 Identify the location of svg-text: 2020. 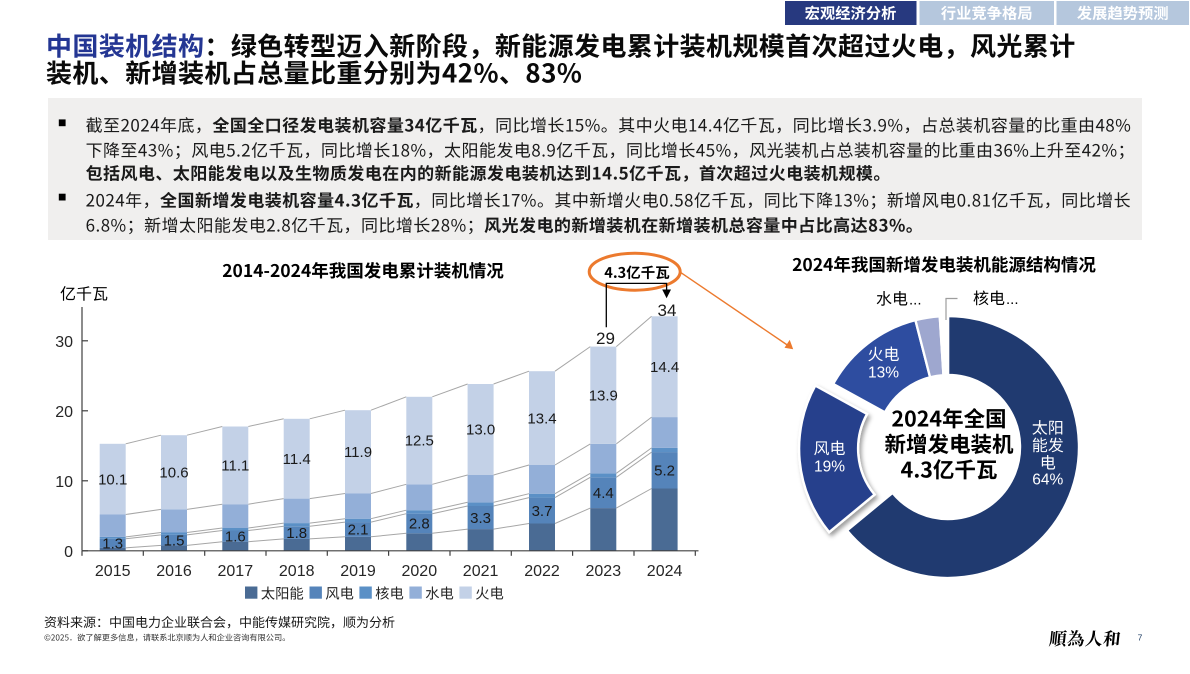
(420, 571).